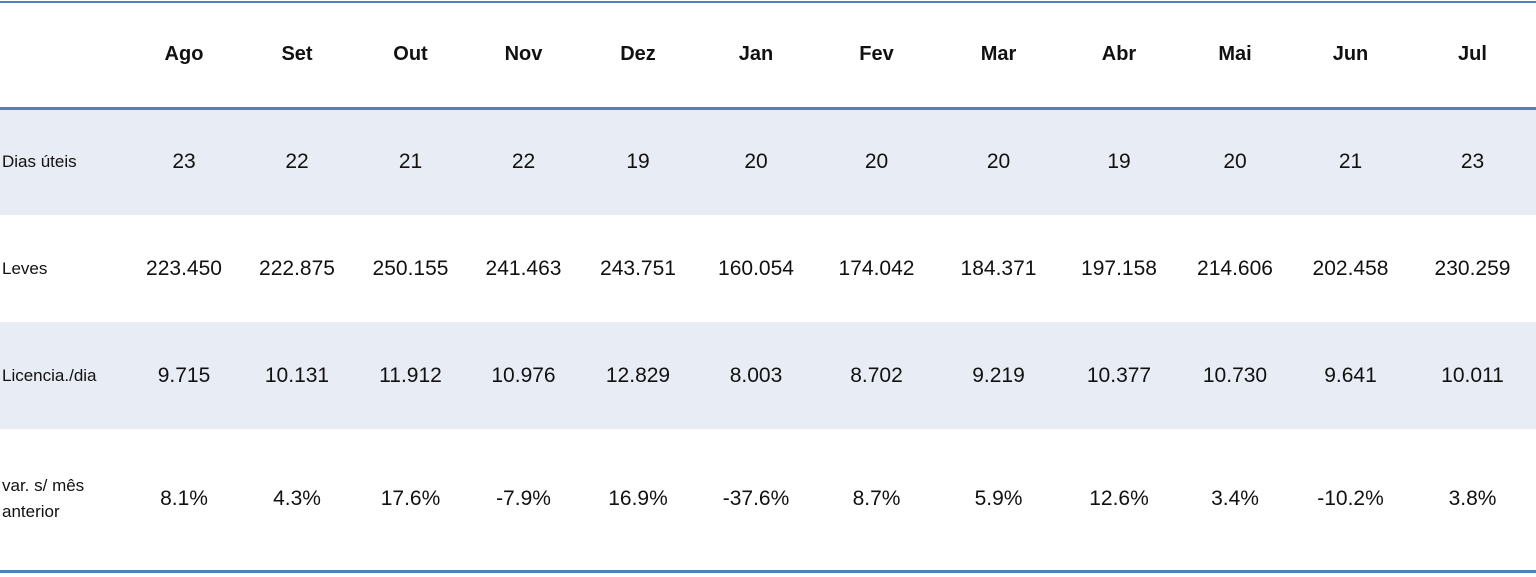 The height and width of the screenshot is (577, 1536). What do you see at coordinates (523, 499) in the screenshot?
I see `table-cell: -7.9%` at bounding box center [523, 499].